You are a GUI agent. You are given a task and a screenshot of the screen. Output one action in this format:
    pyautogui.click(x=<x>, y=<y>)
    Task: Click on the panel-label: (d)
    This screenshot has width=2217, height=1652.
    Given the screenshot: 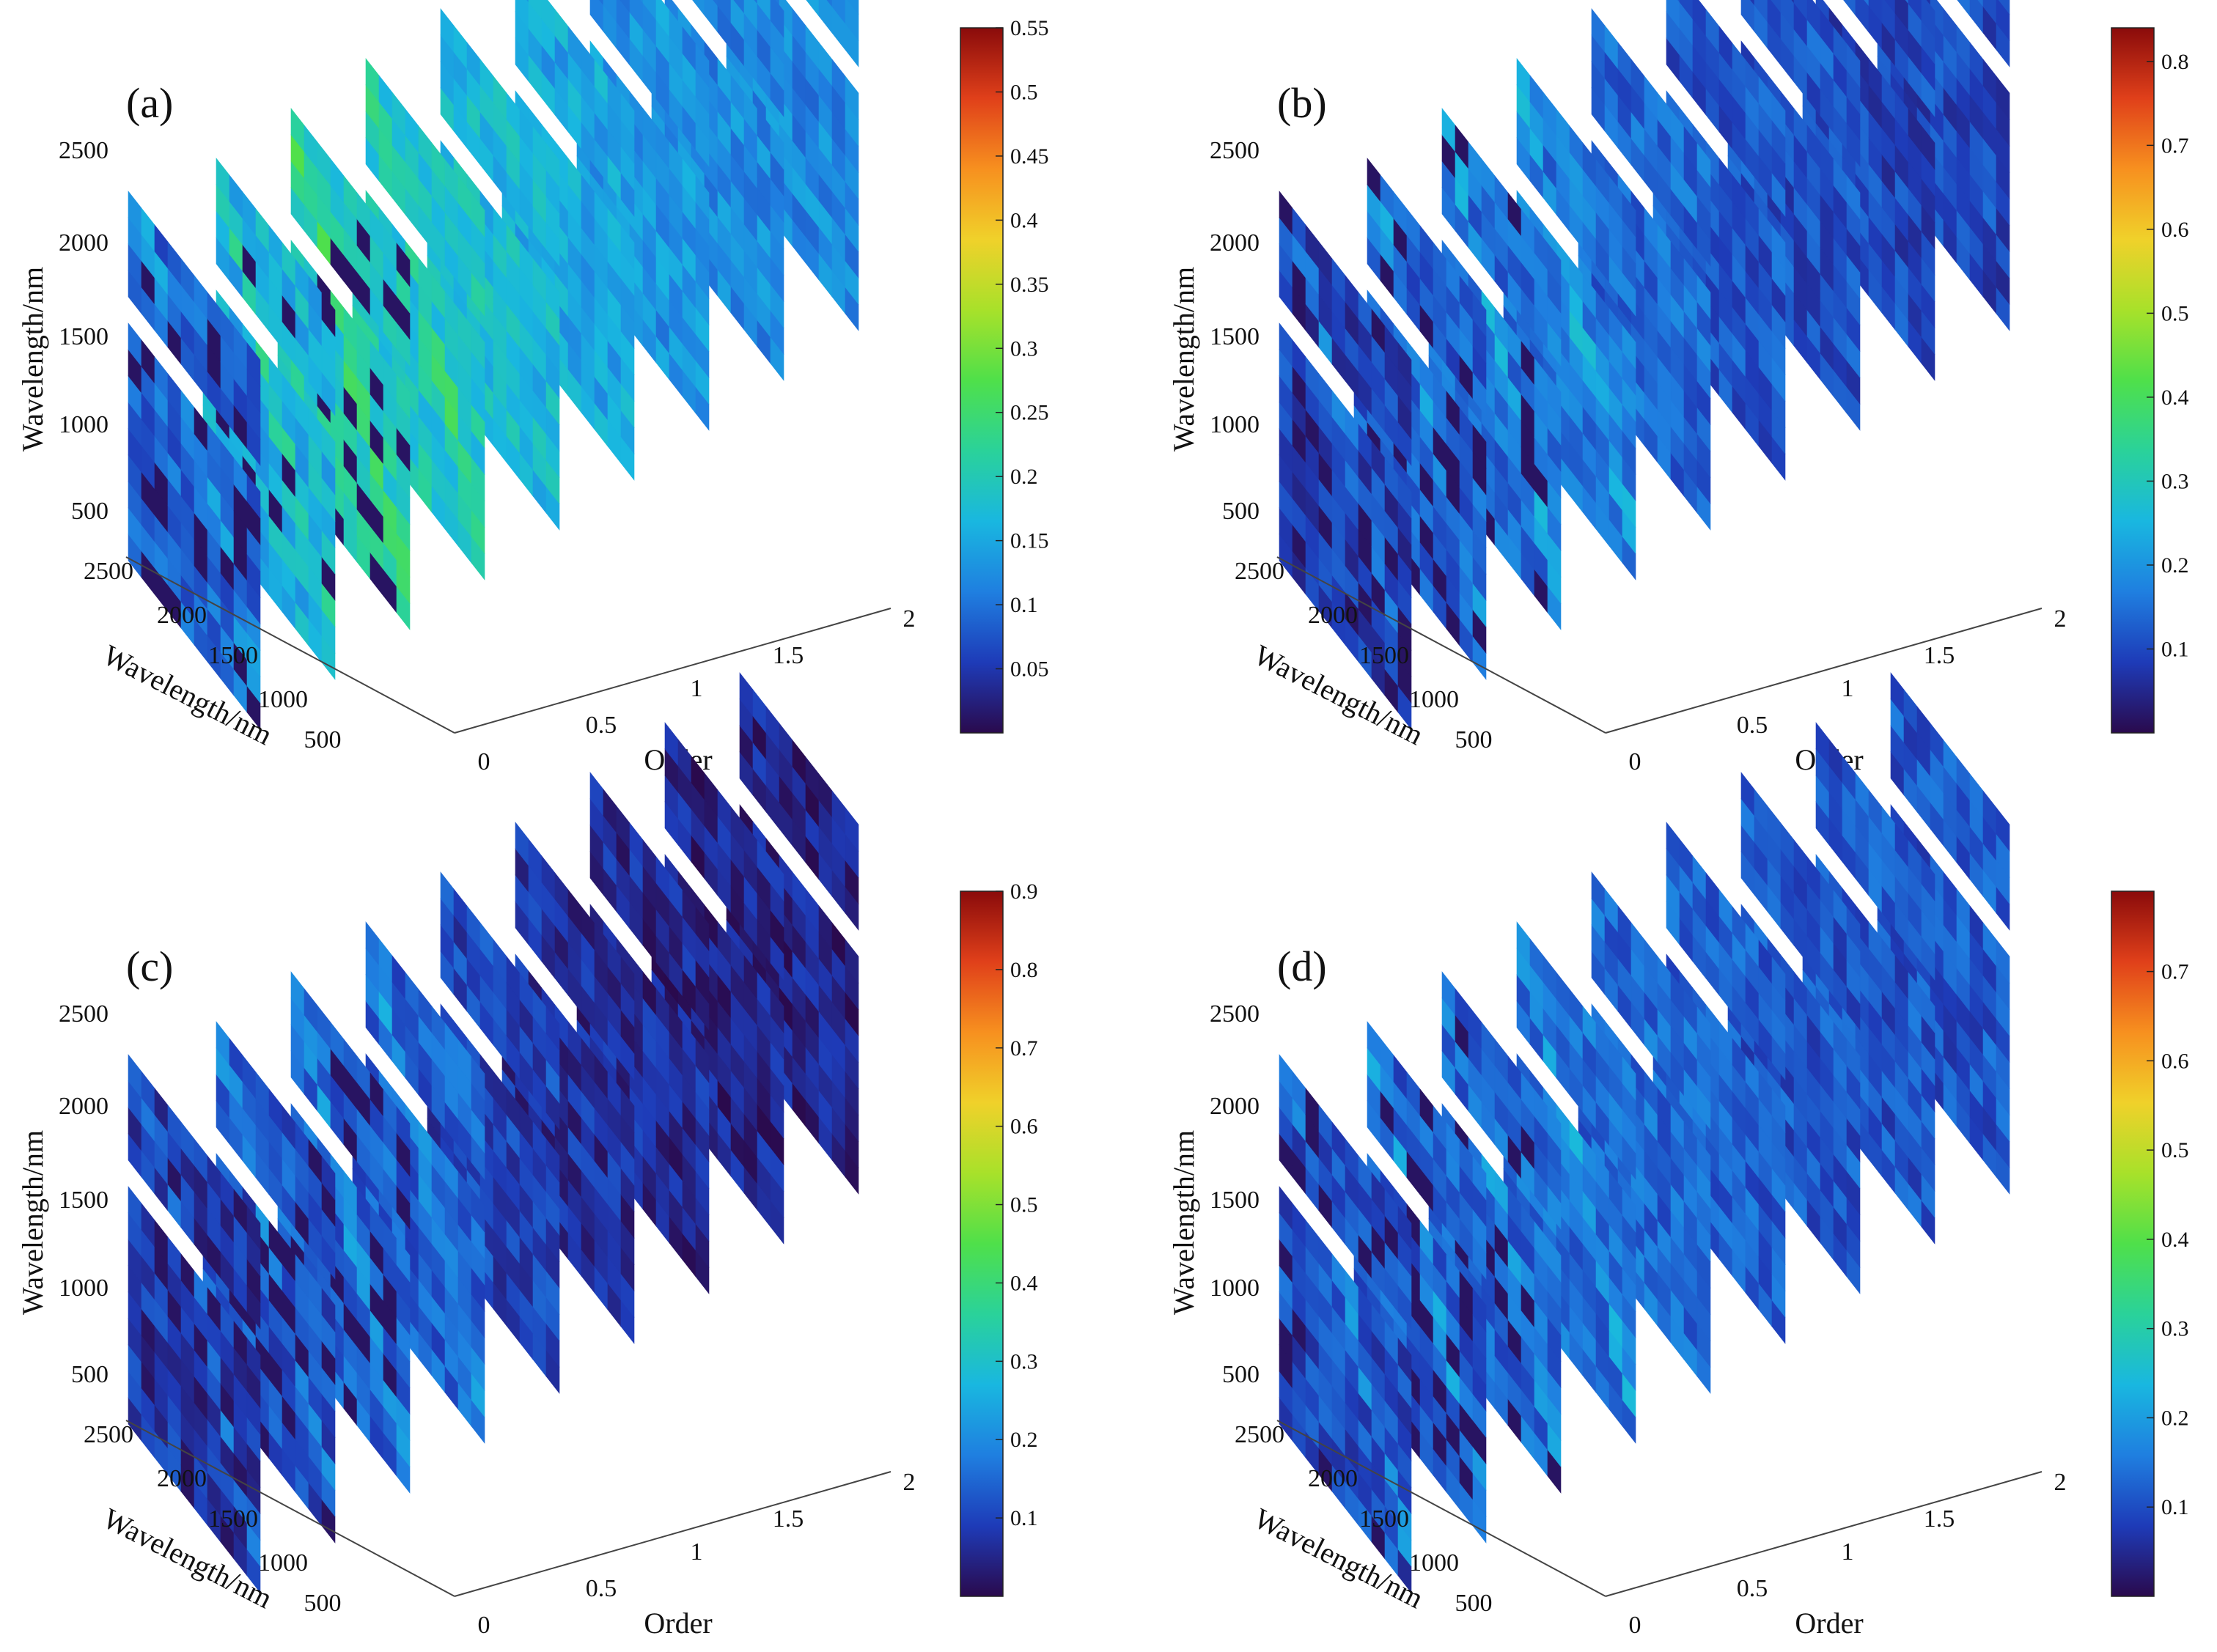 What is the action you would take?
    pyautogui.click(x=1302, y=966)
    